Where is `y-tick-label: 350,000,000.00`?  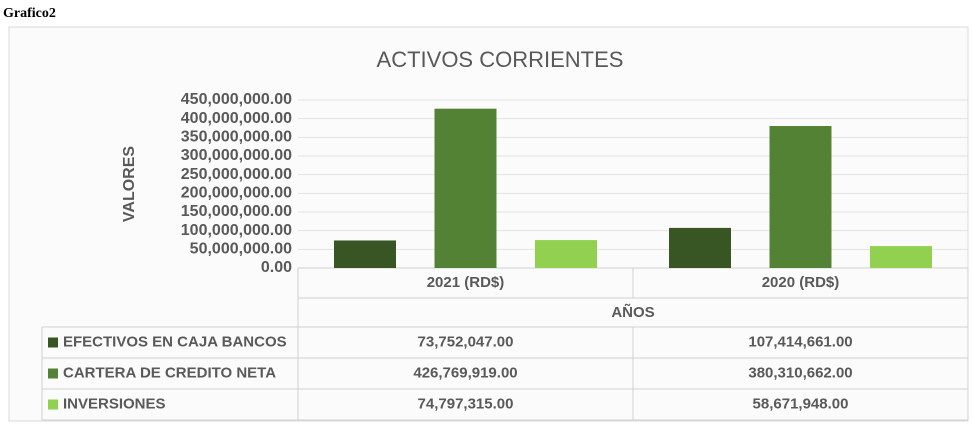 y-tick-label: 350,000,000.00 is located at coordinates (236, 137).